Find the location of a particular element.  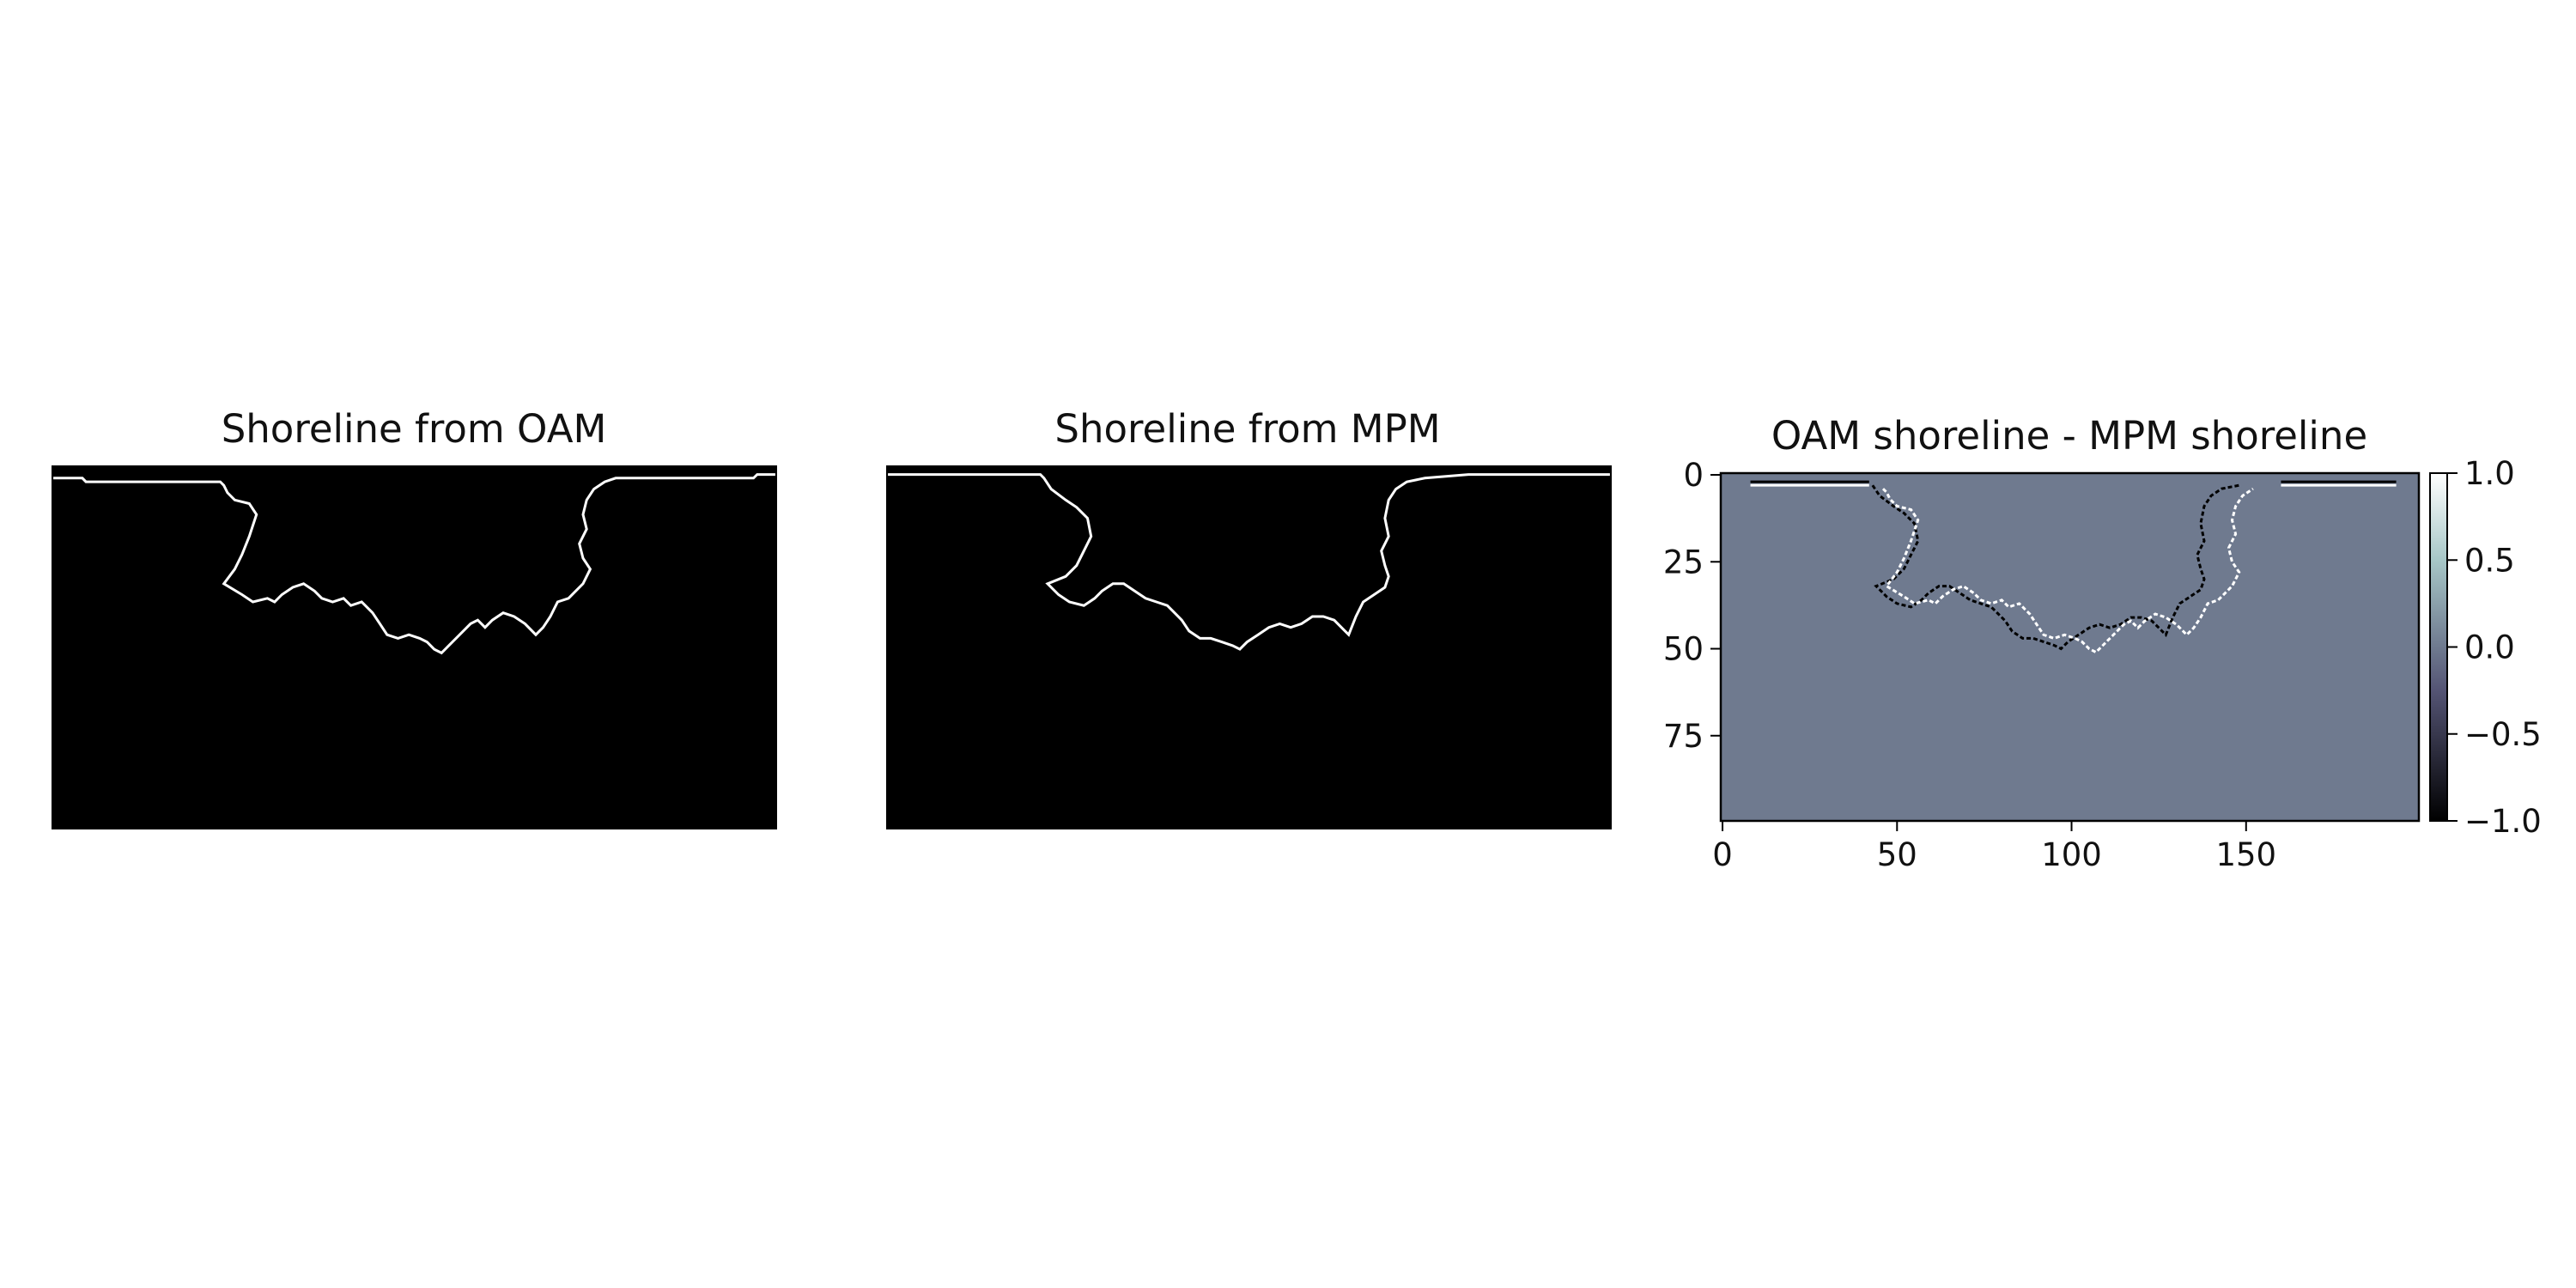

panel-oam-image is located at coordinates (414, 647).